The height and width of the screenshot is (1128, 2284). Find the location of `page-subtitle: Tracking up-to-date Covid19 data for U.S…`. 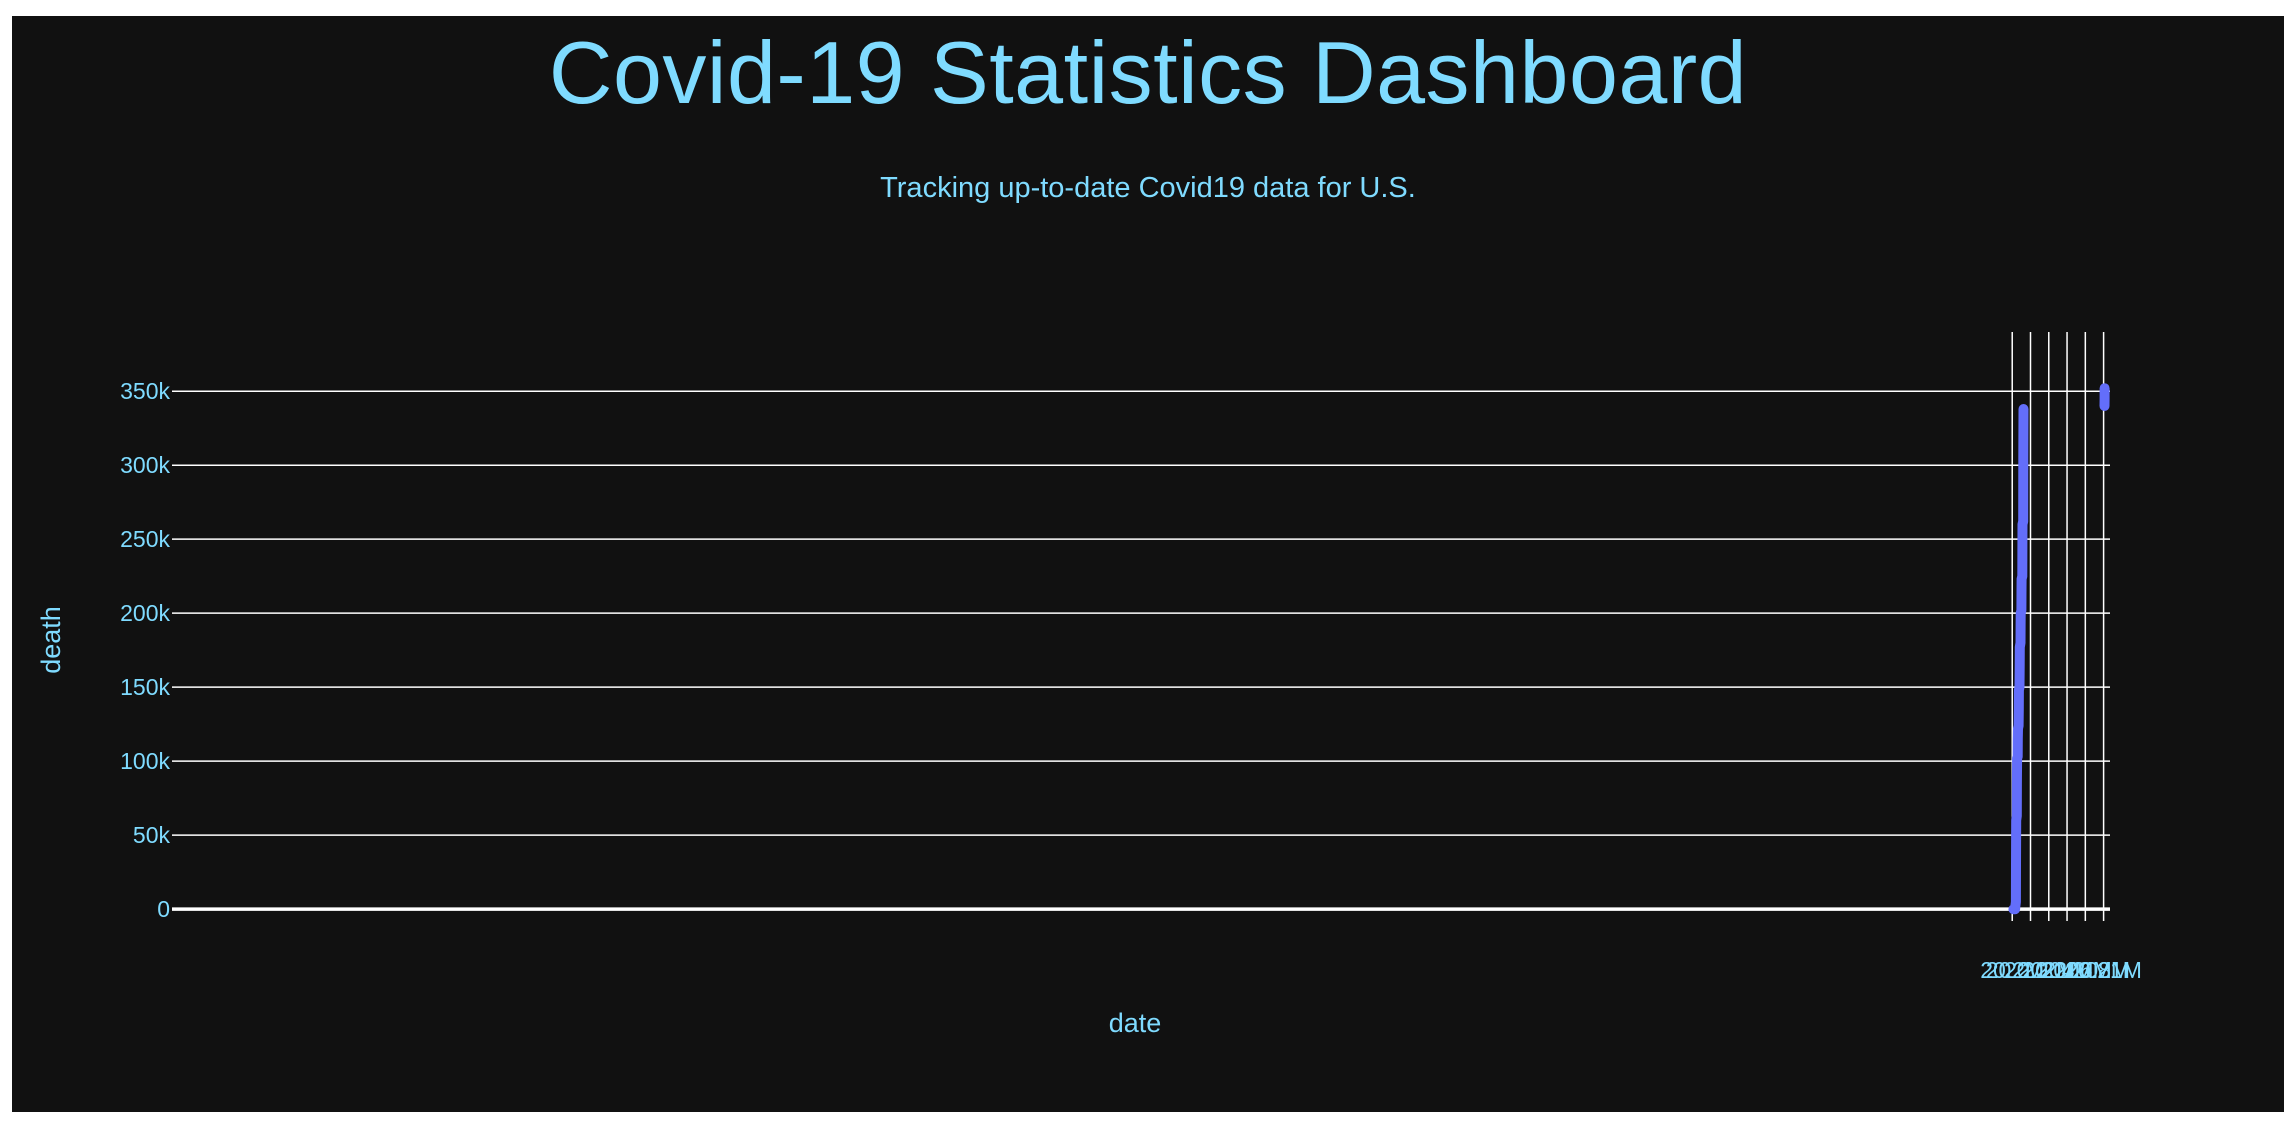

page-subtitle: Tracking up-to-date Covid19 data for U.S… is located at coordinates (1148, 188).